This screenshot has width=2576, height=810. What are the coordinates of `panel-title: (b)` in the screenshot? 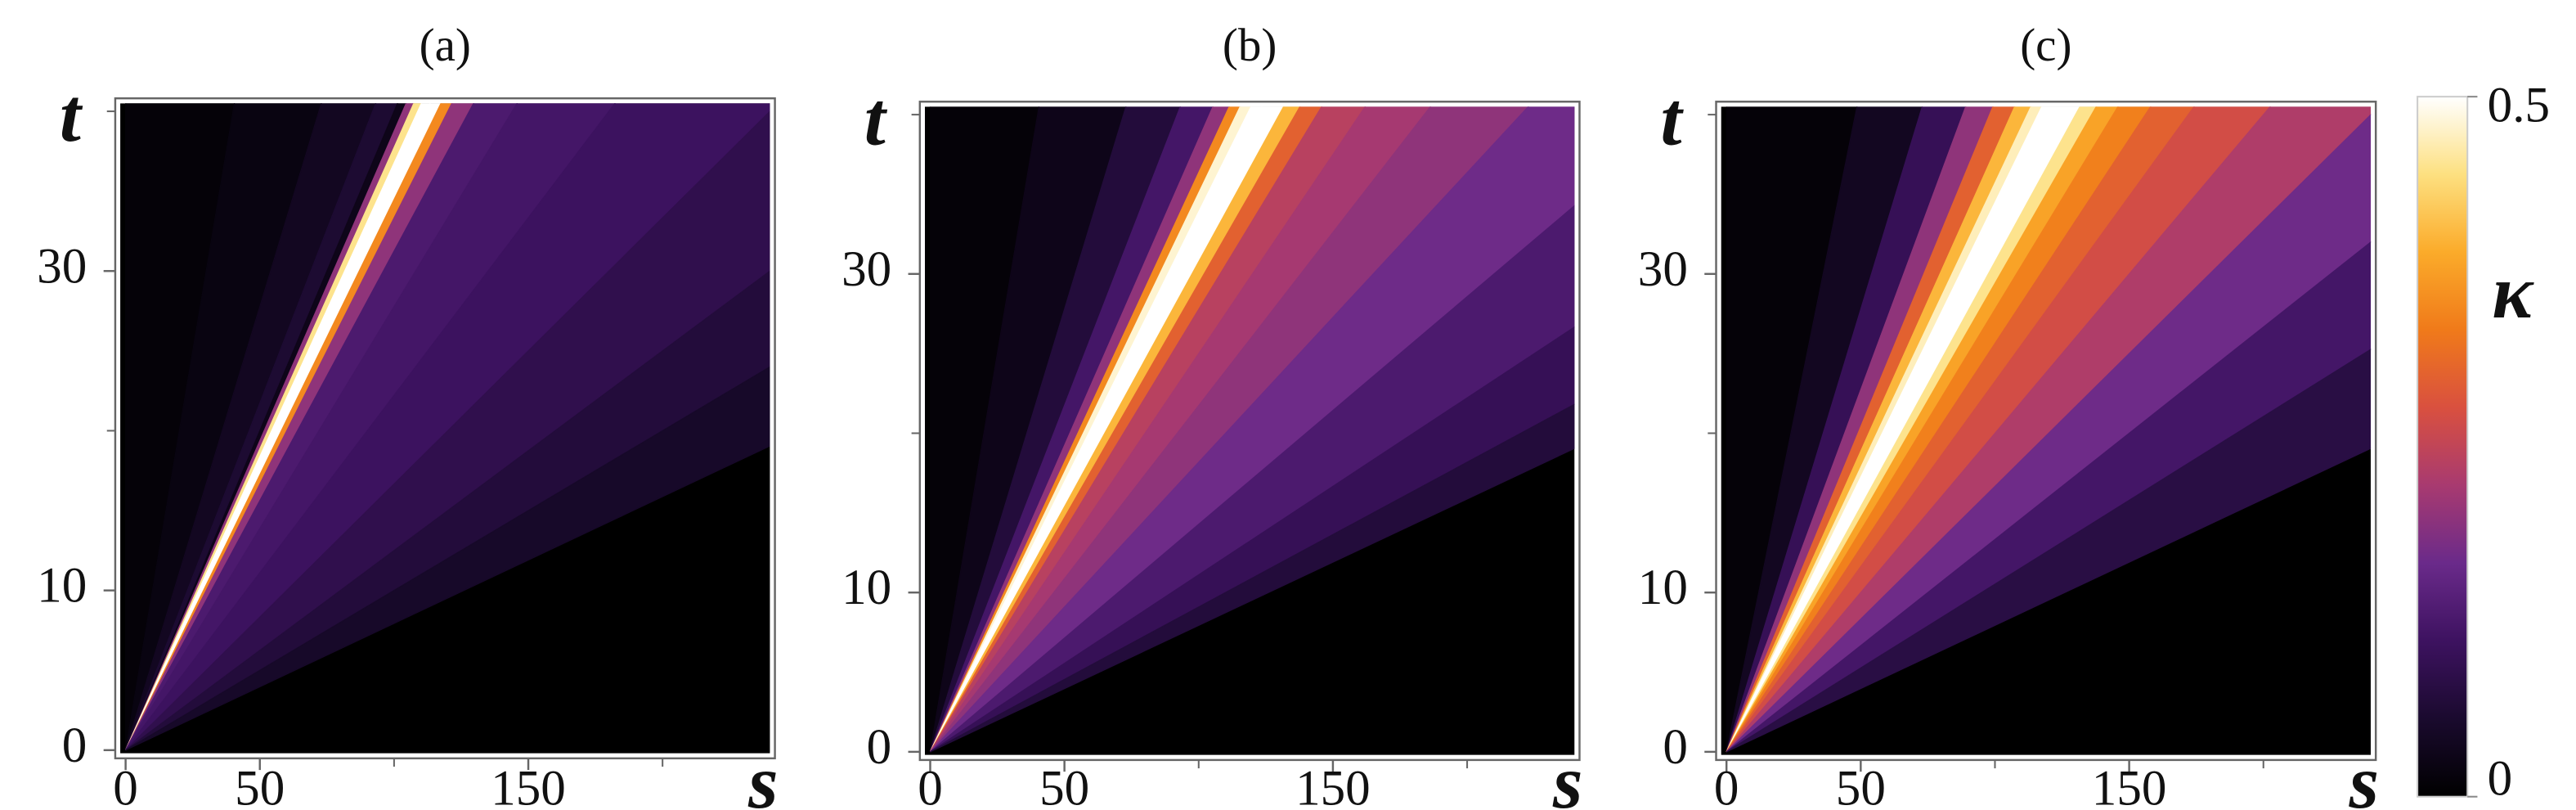 It's located at (1250, 46).